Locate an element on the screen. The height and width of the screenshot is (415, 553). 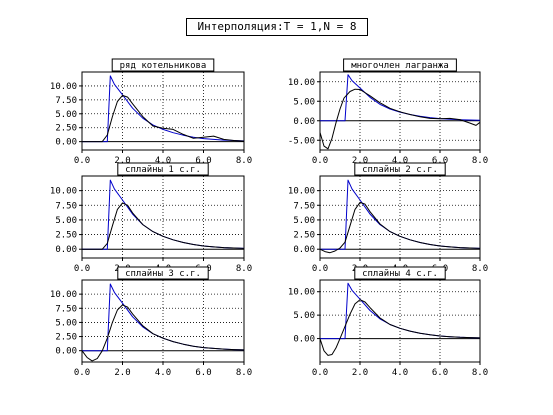
chart-title: сплайны 2 с.г. is located at coordinates (400, 170).